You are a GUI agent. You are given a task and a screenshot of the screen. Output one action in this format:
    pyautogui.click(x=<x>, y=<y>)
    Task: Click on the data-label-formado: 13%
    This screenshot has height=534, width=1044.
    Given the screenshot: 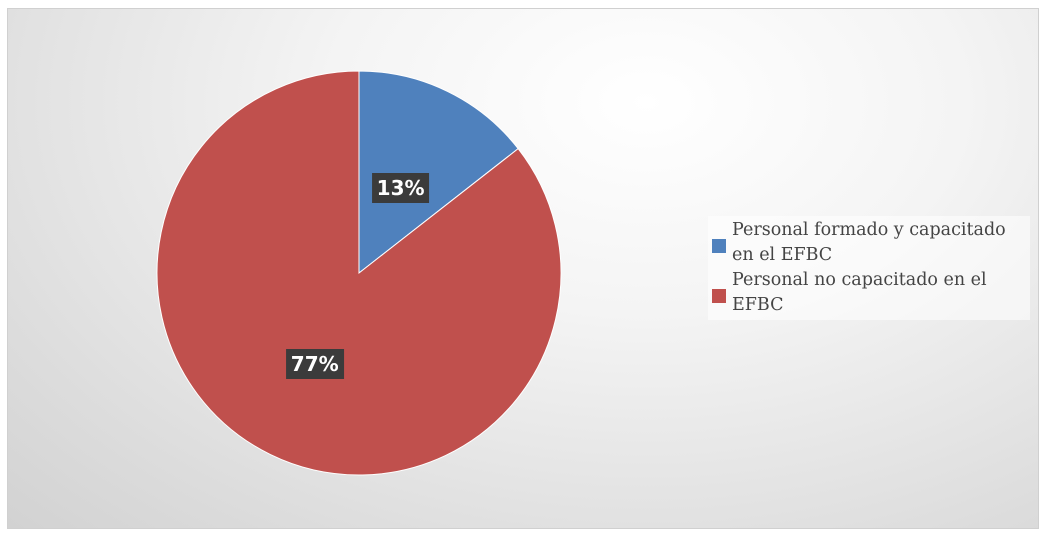 What is the action you would take?
    pyautogui.click(x=401, y=188)
    